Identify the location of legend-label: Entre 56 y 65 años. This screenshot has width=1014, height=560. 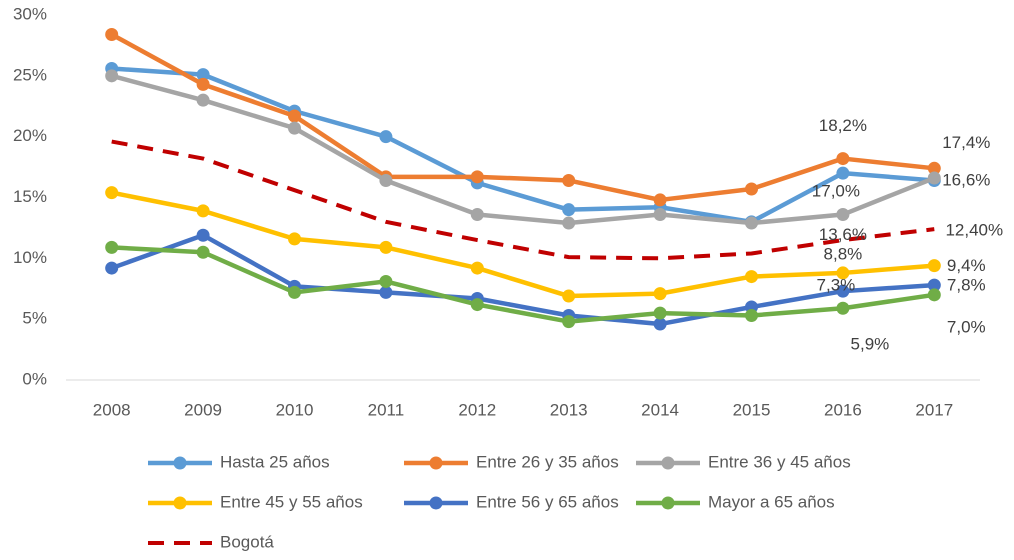
(547, 501).